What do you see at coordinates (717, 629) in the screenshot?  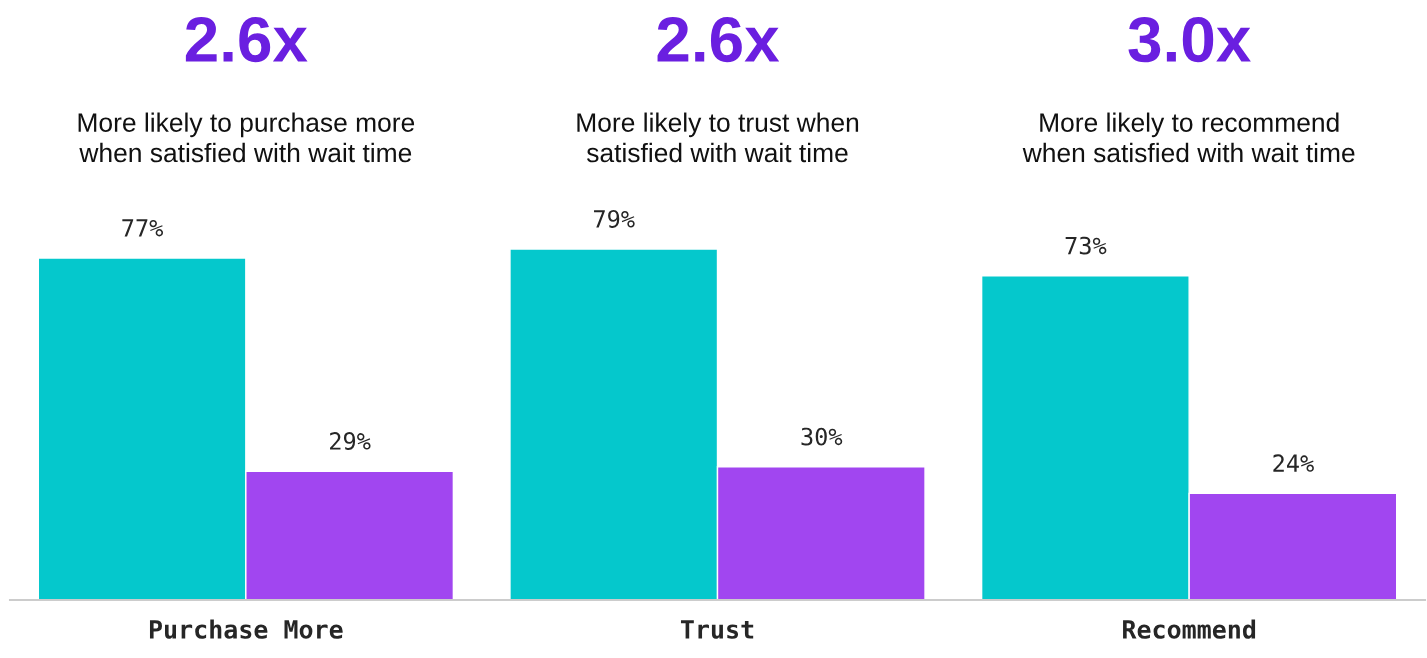 I see `x-tick-label: Trust` at bounding box center [717, 629].